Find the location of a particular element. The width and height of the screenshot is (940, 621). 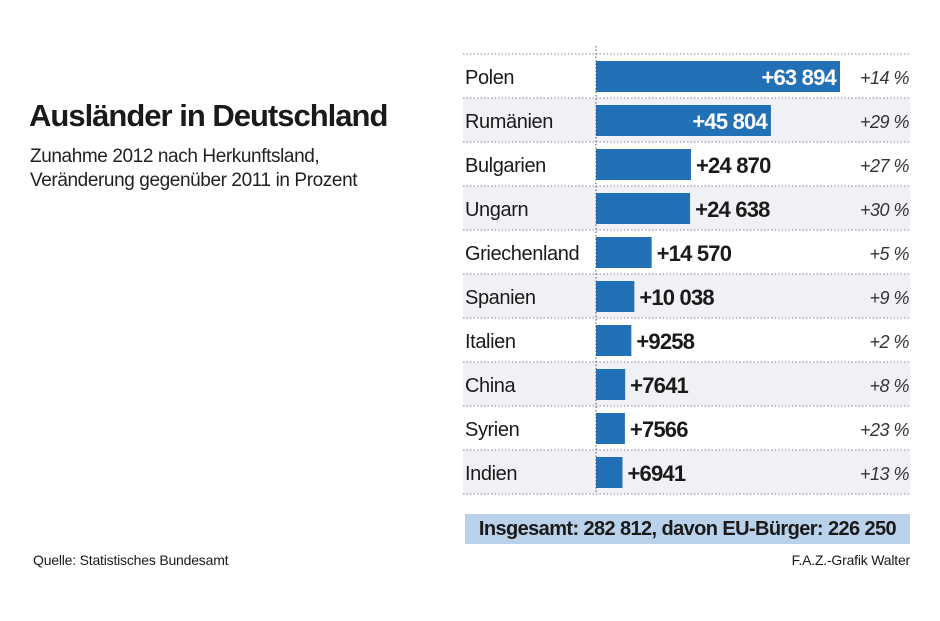

bar-ungarn is located at coordinates (643, 208).